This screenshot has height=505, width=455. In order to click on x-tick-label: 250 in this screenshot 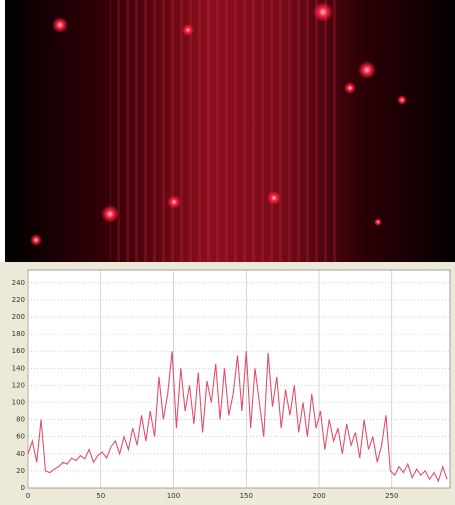, I will do `click(391, 496)`.